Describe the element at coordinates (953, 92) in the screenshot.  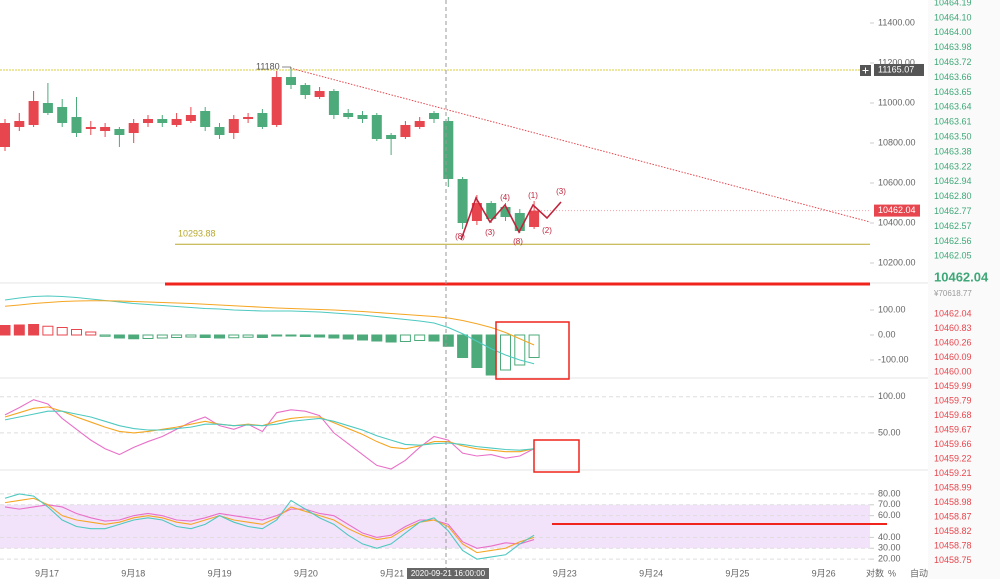
I see `ask-price: 10463.65` at that location.